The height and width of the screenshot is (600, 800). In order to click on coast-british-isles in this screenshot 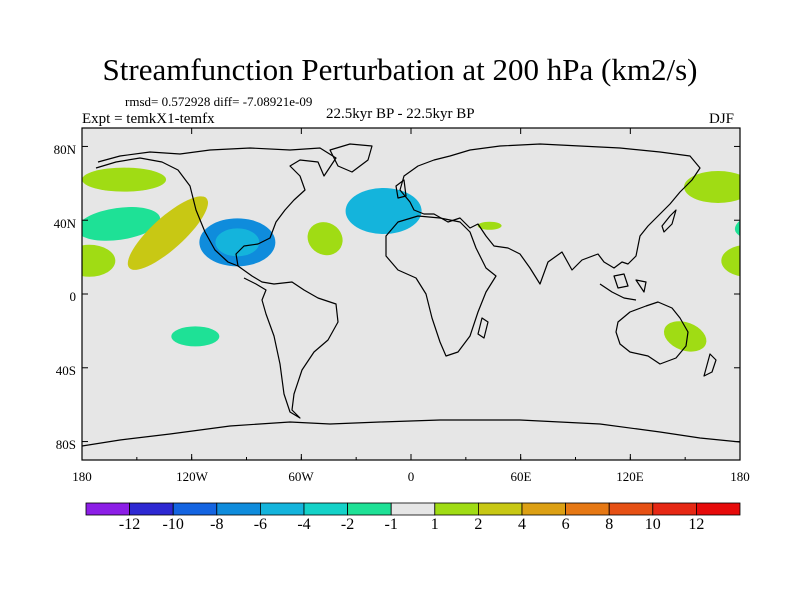, I will do `click(401, 189)`.